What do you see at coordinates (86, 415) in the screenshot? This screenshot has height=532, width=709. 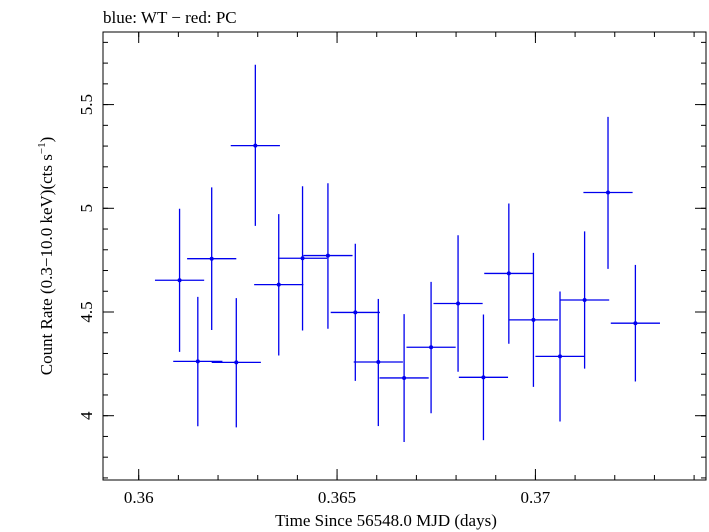 I see `y-tick-label: 4` at bounding box center [86, 415].